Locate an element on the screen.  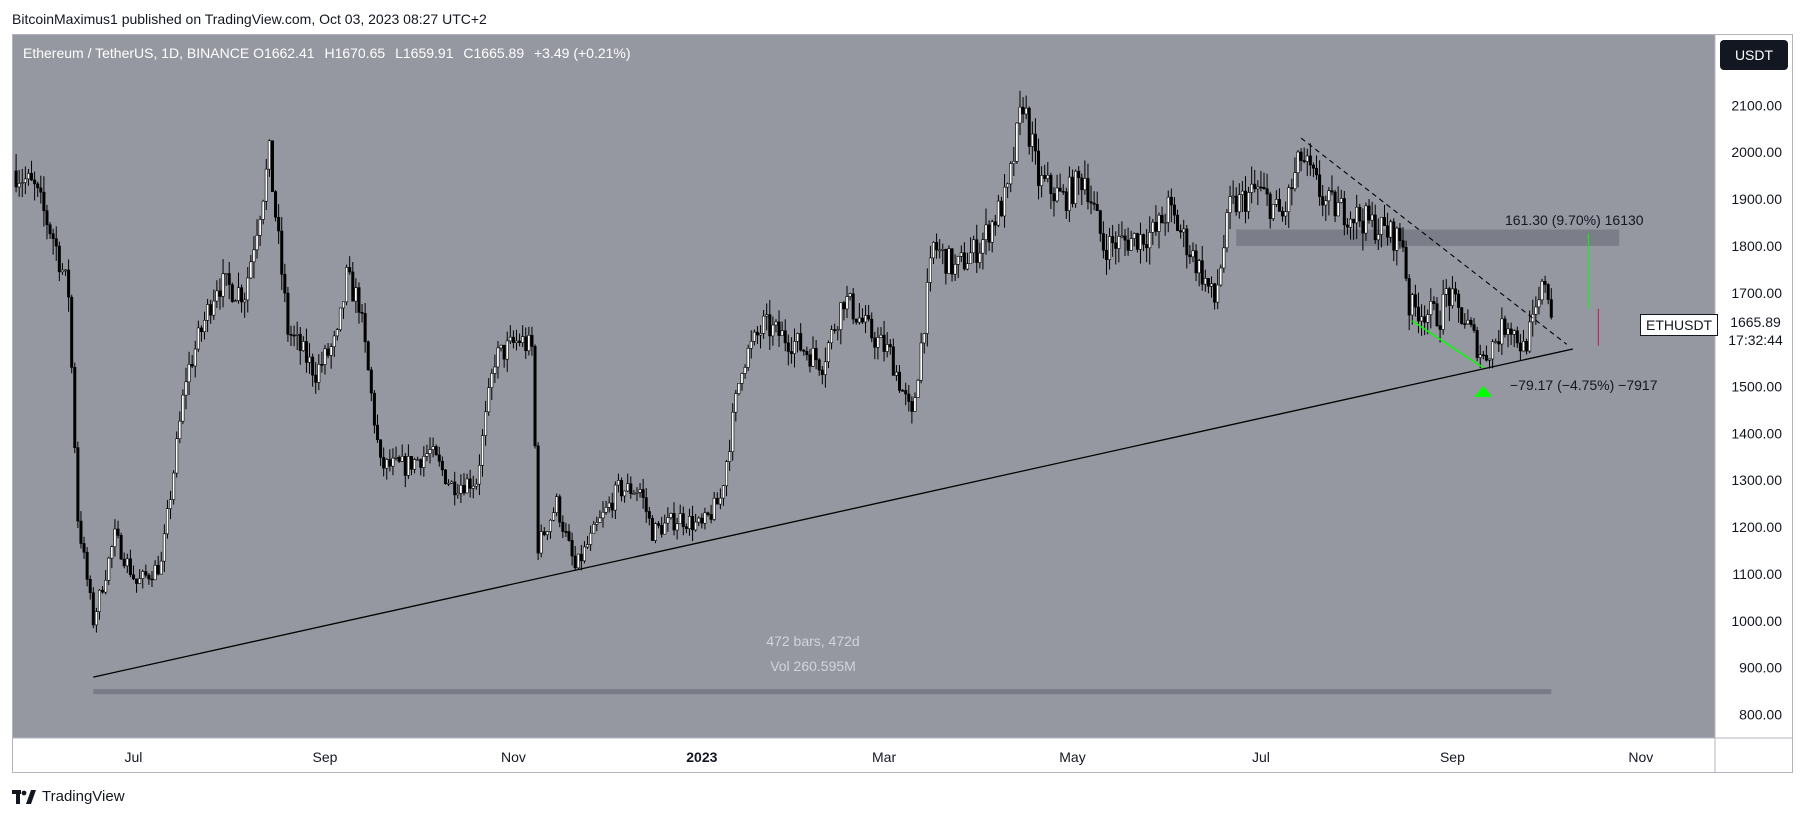
high-label: H is located at coordinates (329, 53).